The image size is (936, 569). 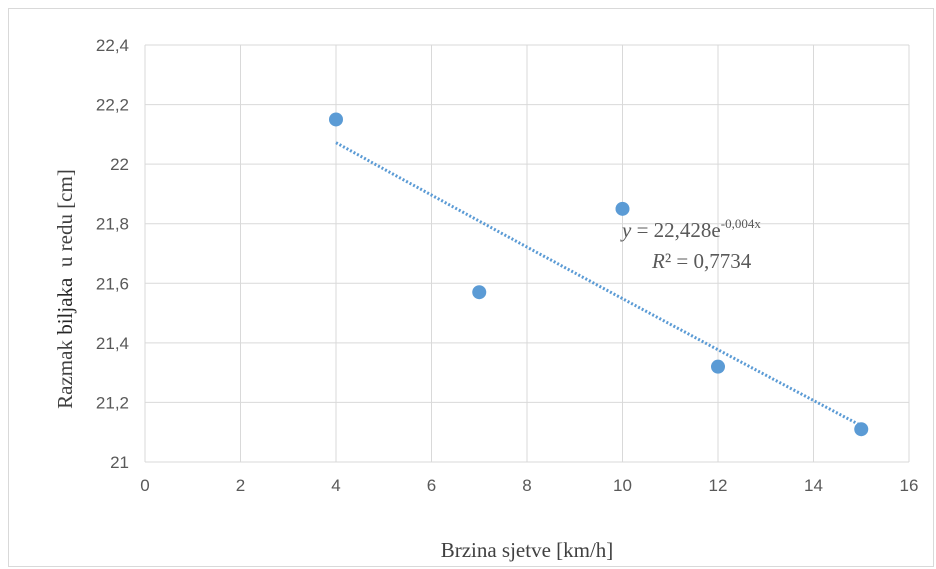 What do you see at coordinates (112, 45) in the screenshot?
I see `y-tick-label: 22,4` at bounding box center [112, 45].